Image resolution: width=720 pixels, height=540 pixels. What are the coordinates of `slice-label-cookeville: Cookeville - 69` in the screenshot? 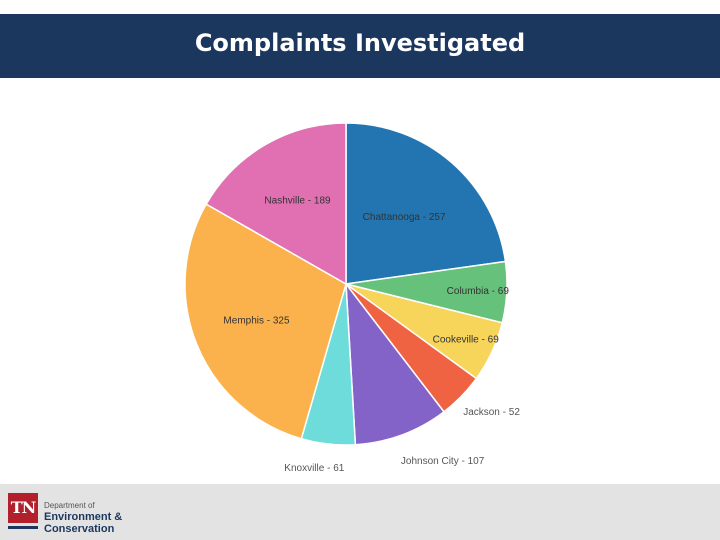 It's located at (466, 340).